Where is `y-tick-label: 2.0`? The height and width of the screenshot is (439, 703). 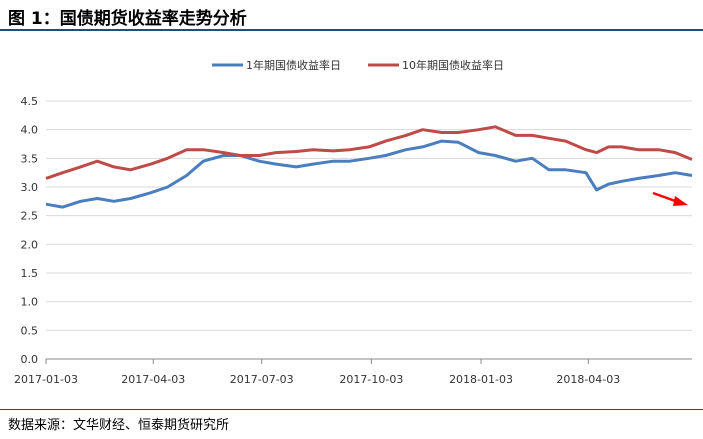
y-tick-label: 2.0 is located at coordinates (30, 244).